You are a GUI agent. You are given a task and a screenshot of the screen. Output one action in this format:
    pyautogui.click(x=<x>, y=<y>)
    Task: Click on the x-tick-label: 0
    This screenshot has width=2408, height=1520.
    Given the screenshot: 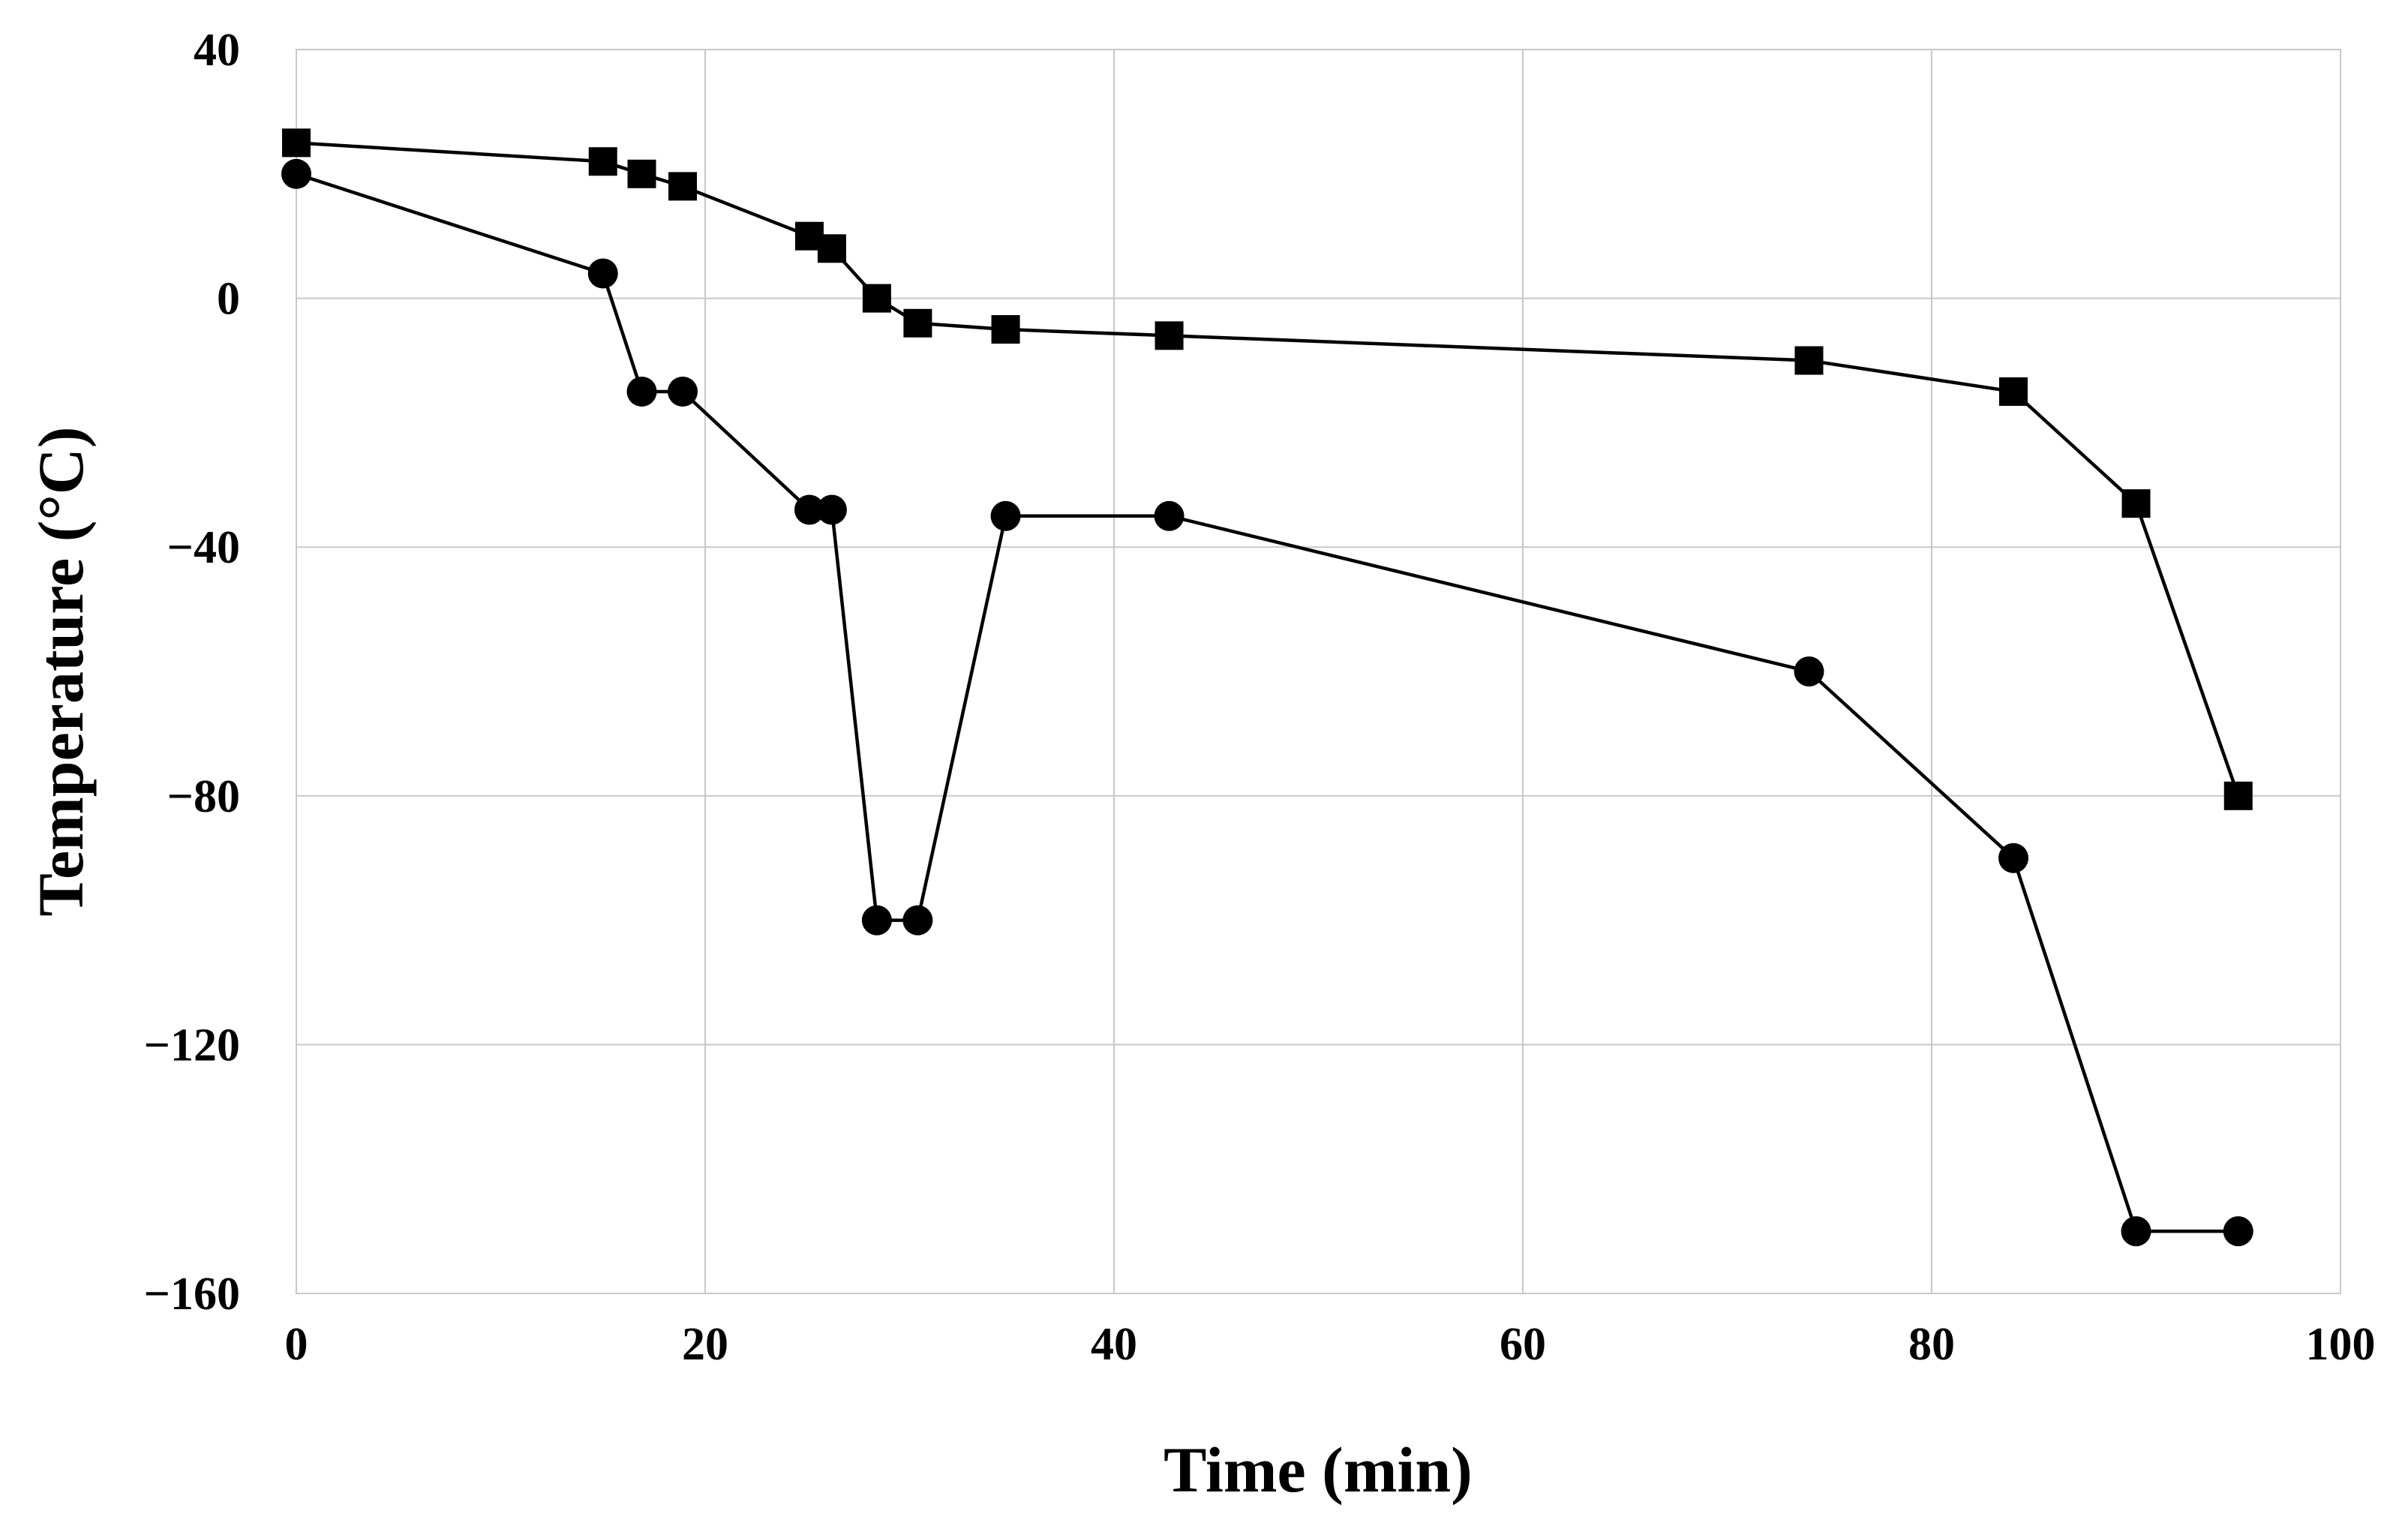 What is the action you would take?
    pyautogui.click(x=296, y=1344)
    